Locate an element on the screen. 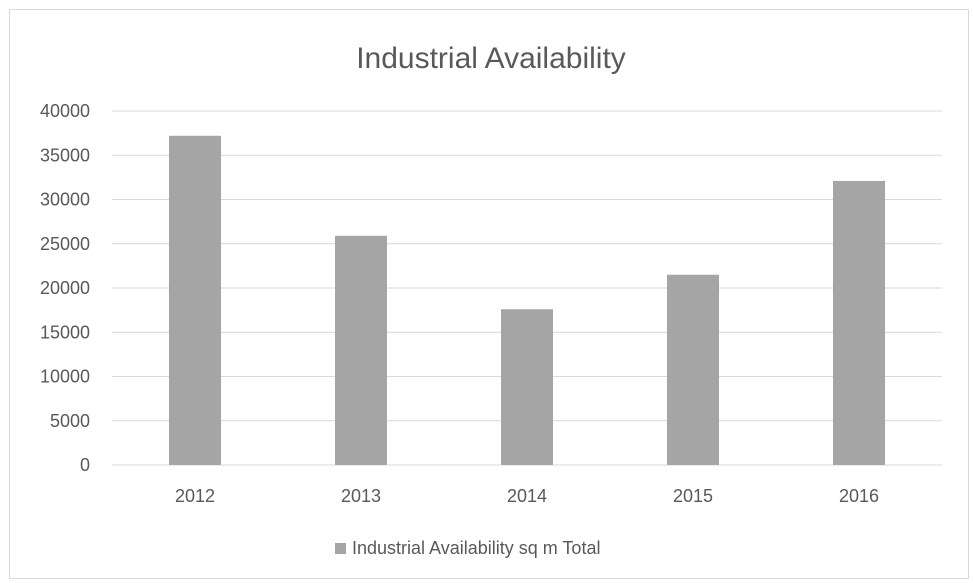 This screenshot has width=973, height=583. x-tick-label: 2014 is located at coordinates (527, 496).